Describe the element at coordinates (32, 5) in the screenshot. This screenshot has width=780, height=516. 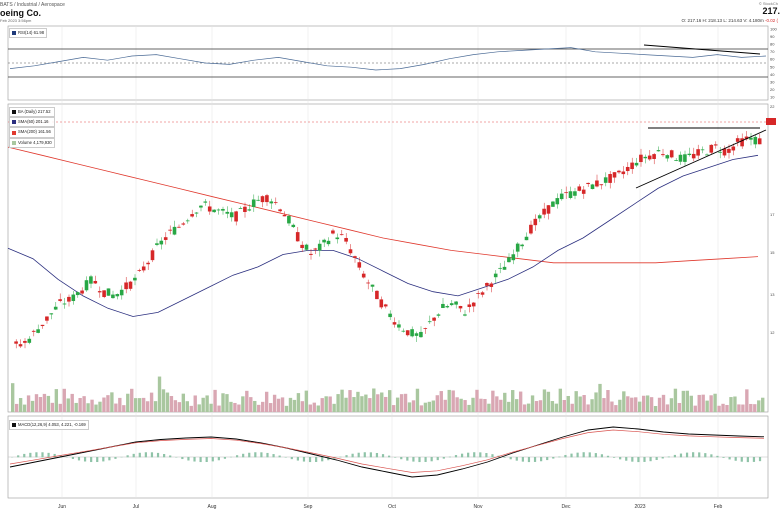
I see `exchange-sector-label: BATS / Industrial / Aerospace` at that location.